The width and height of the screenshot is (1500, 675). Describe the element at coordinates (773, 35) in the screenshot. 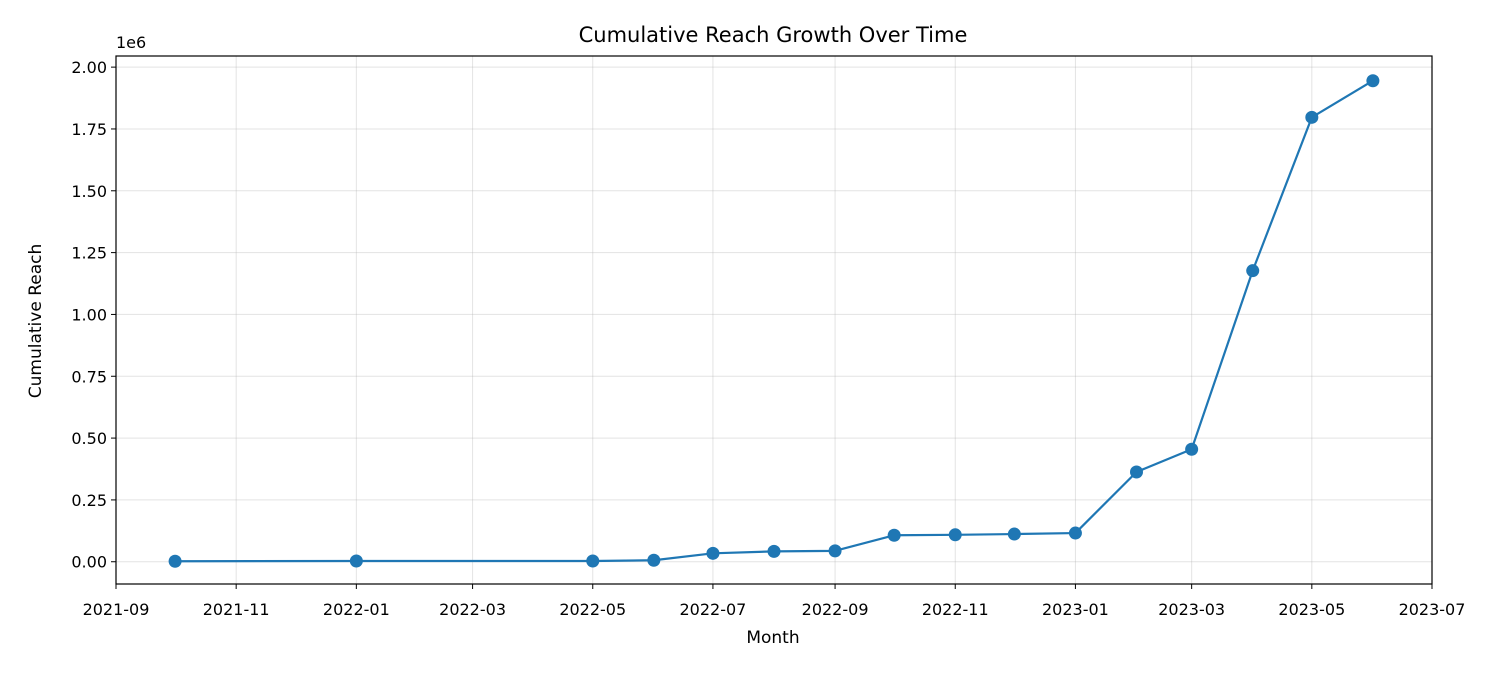

I see `chart-title: Cumulative Reach Growth Over Time` at that location.